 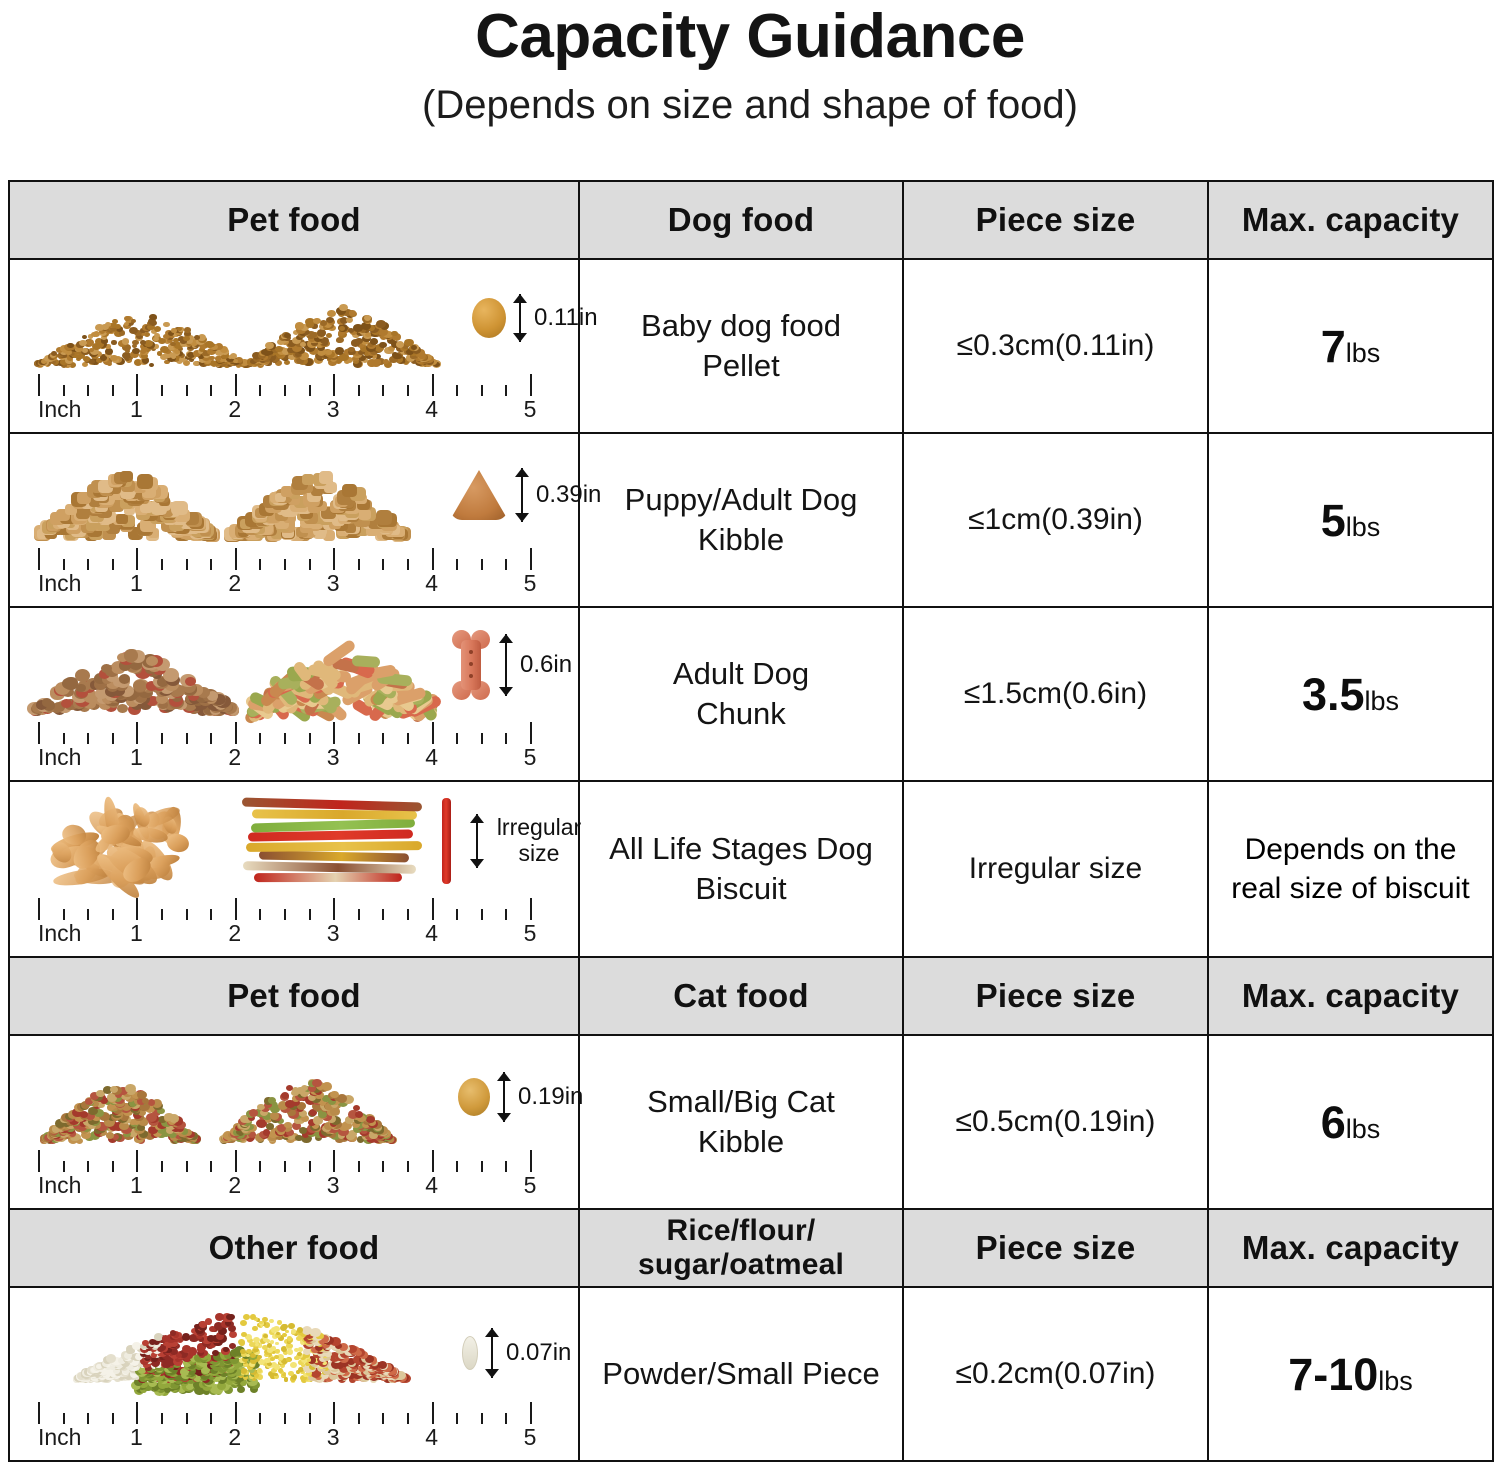 I want to click on food-image-cell: 0.07in Inch 1 2 3 4 5, so click(x=294, y=1374).